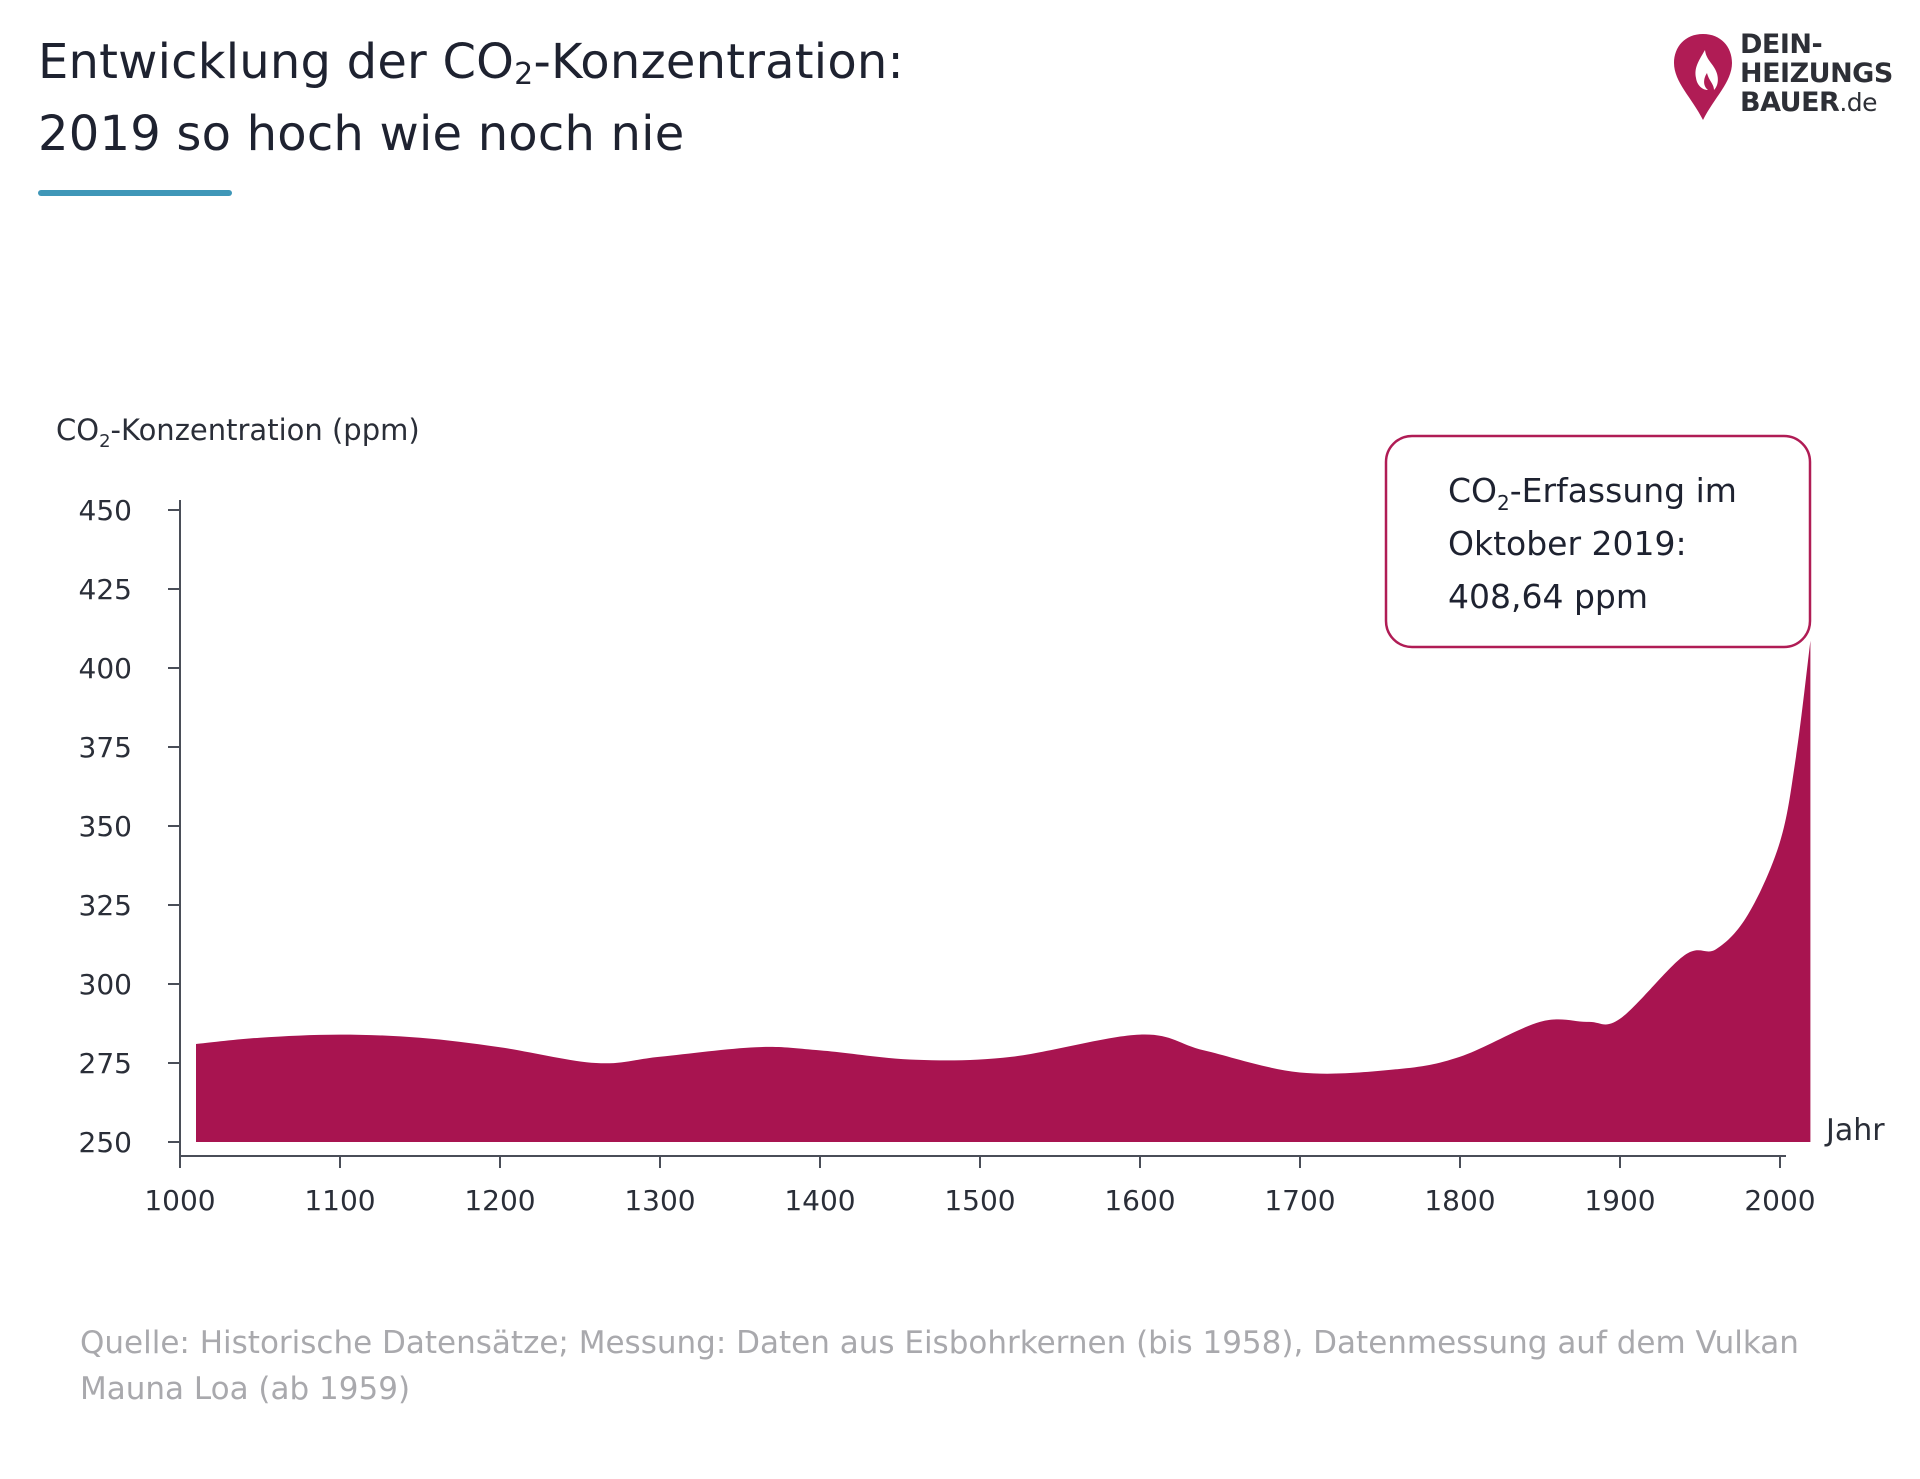 The image size is (1920, 1479). What do you see at coordinates (77, 430) in the screenshot?
I see `y-axis-label-prefix: CO` at bounding box center [77, 430].